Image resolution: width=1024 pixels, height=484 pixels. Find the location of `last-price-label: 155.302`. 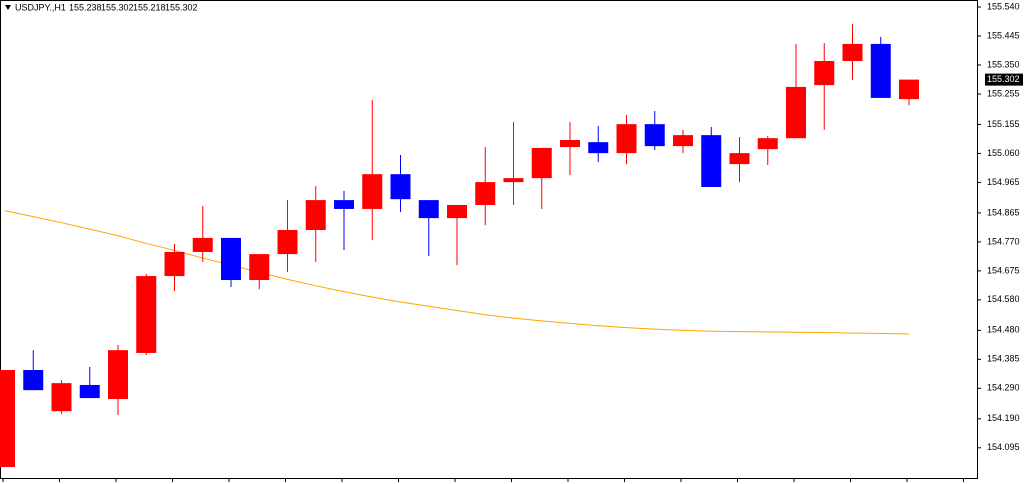

last-price-label: 155.302 is located at coordinates (1003, 79).